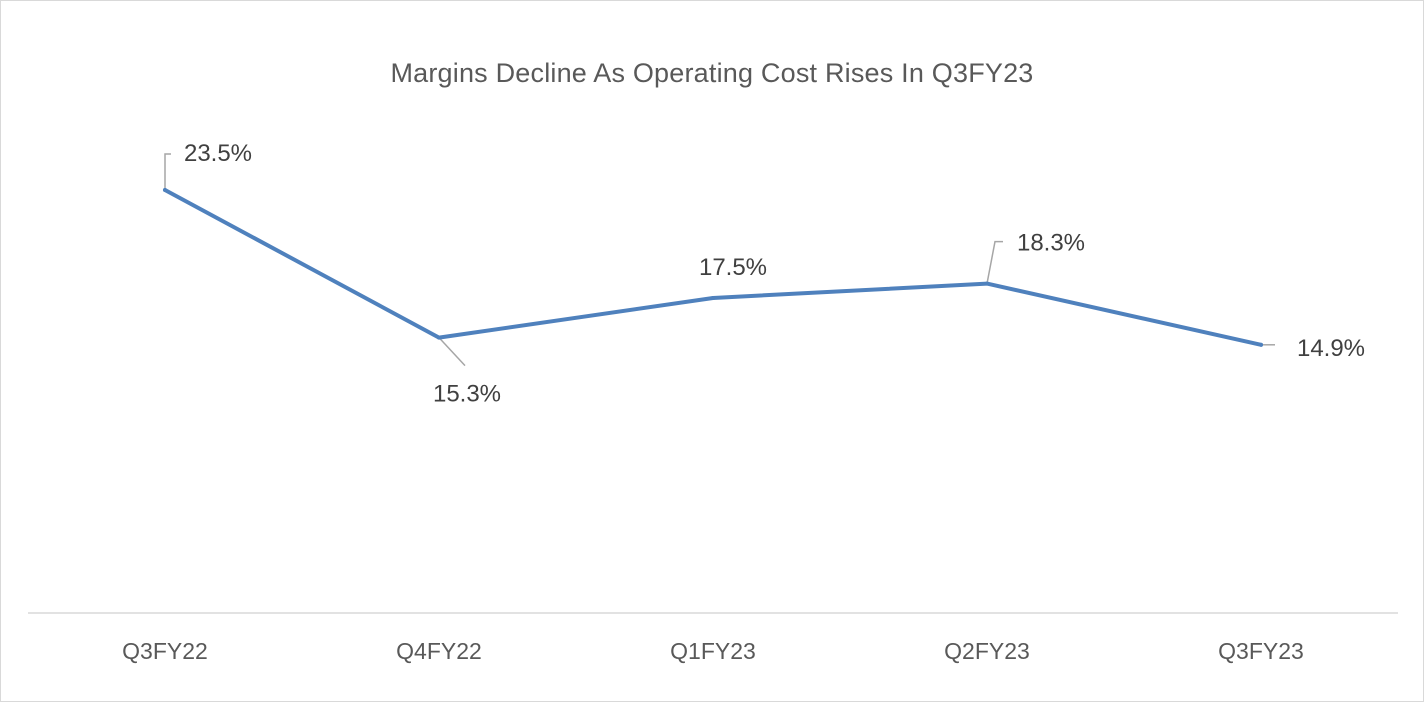  Describe the element at coordinates (467, 394) in the screenshot. I see `data-label: 15.3%` at that location.